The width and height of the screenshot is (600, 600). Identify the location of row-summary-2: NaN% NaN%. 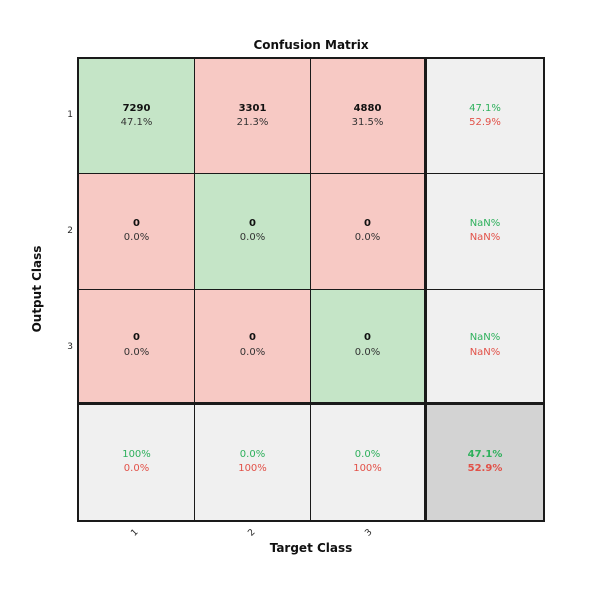
(485, 232).